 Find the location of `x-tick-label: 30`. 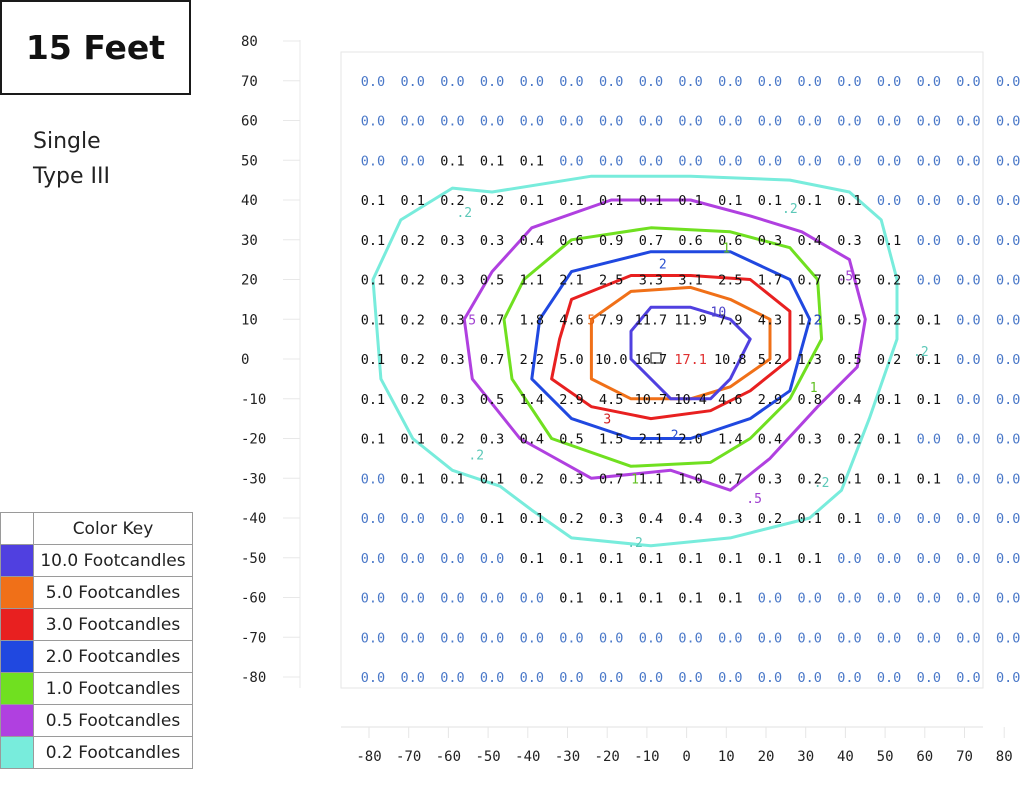

x-tick-label: 30 is located at coordinates (805, 757).